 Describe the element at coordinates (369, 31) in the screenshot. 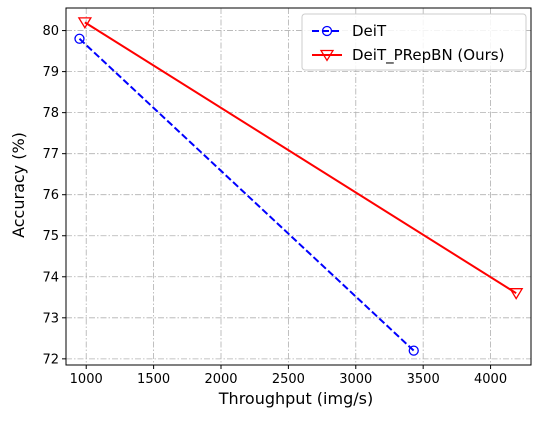

I see `legend-label: DeiT` at that location.